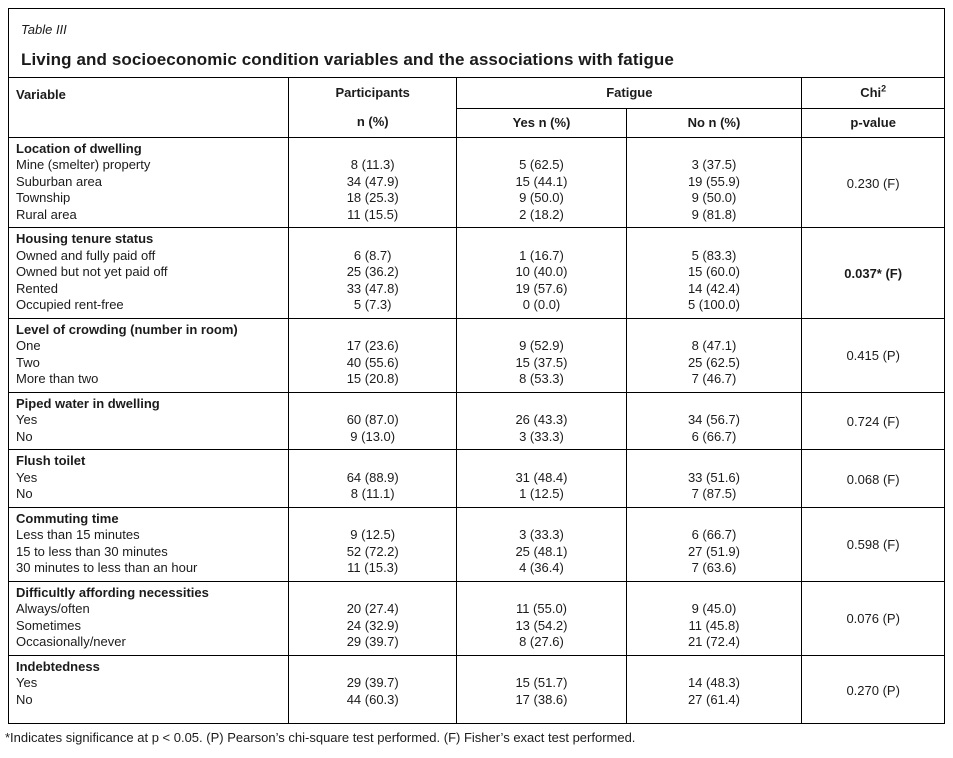  I want to click on table-row: Yes 64 (88.9) 31 (48.4) 33 (51.6), so click(476, 477).